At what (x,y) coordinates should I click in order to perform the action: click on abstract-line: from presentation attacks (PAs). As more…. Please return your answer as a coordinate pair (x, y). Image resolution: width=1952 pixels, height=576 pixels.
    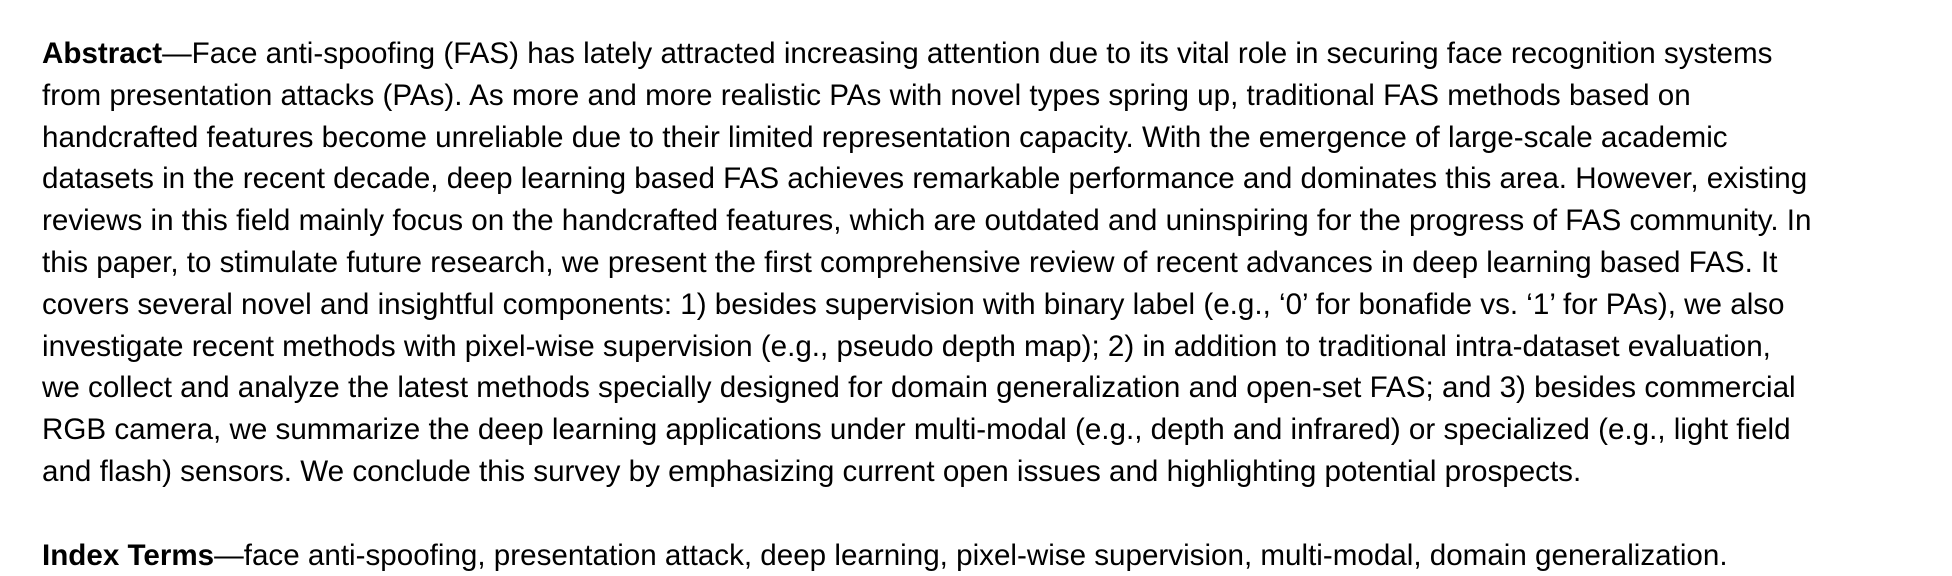
    Looking at the image, I should click on (866, 95).